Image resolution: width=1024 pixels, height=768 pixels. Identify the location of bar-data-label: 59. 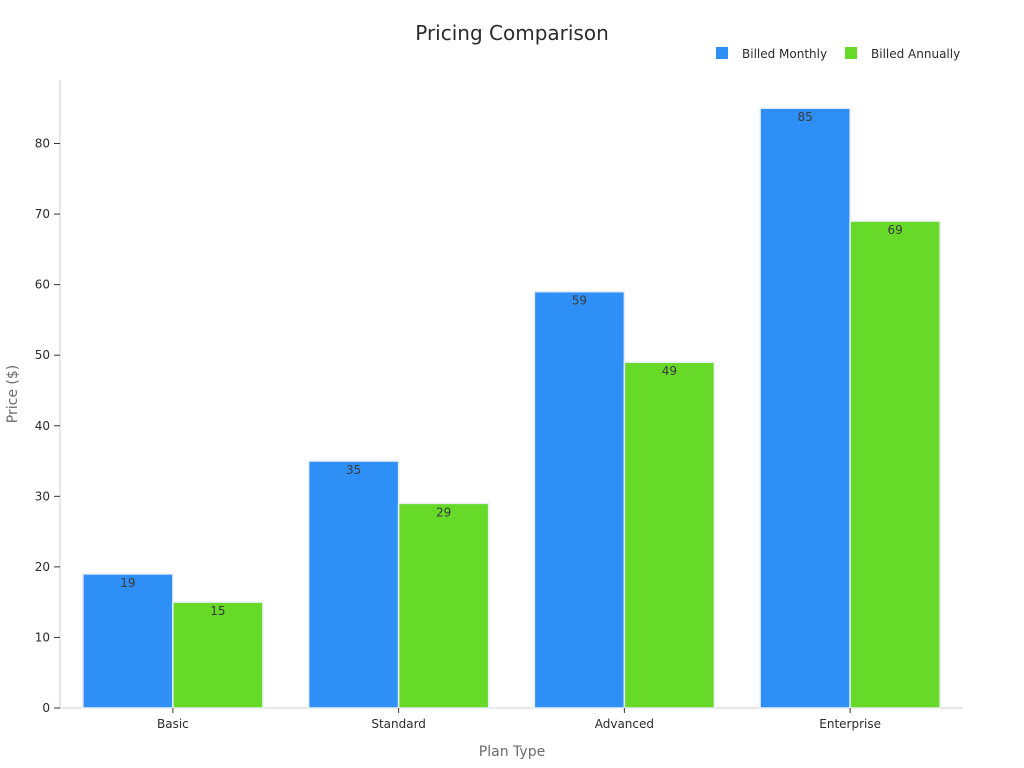
(579, 301).